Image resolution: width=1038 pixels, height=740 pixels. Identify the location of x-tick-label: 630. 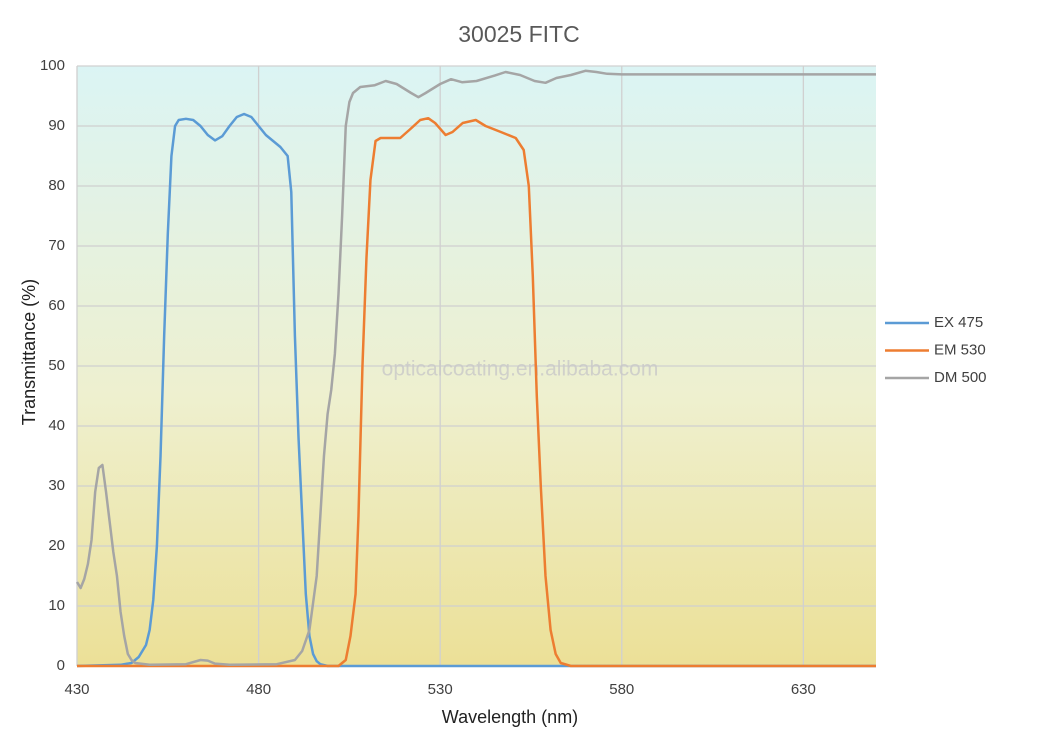
(803, 689).